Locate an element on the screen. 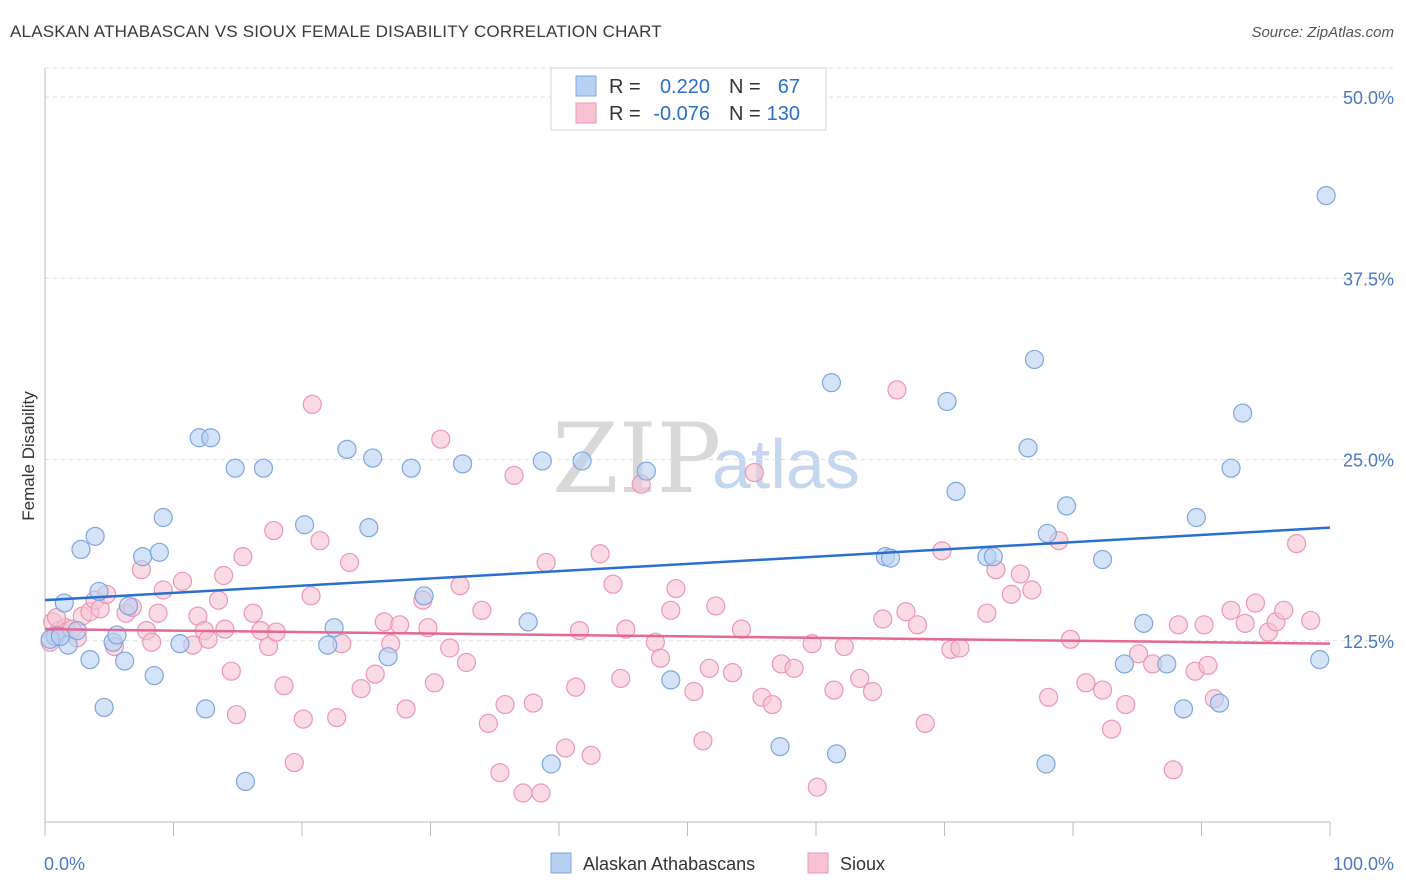 The width and height of the screenshot is (1406, 892). legend-r-value-1: 0.220 is located at coordinates (685, 87).